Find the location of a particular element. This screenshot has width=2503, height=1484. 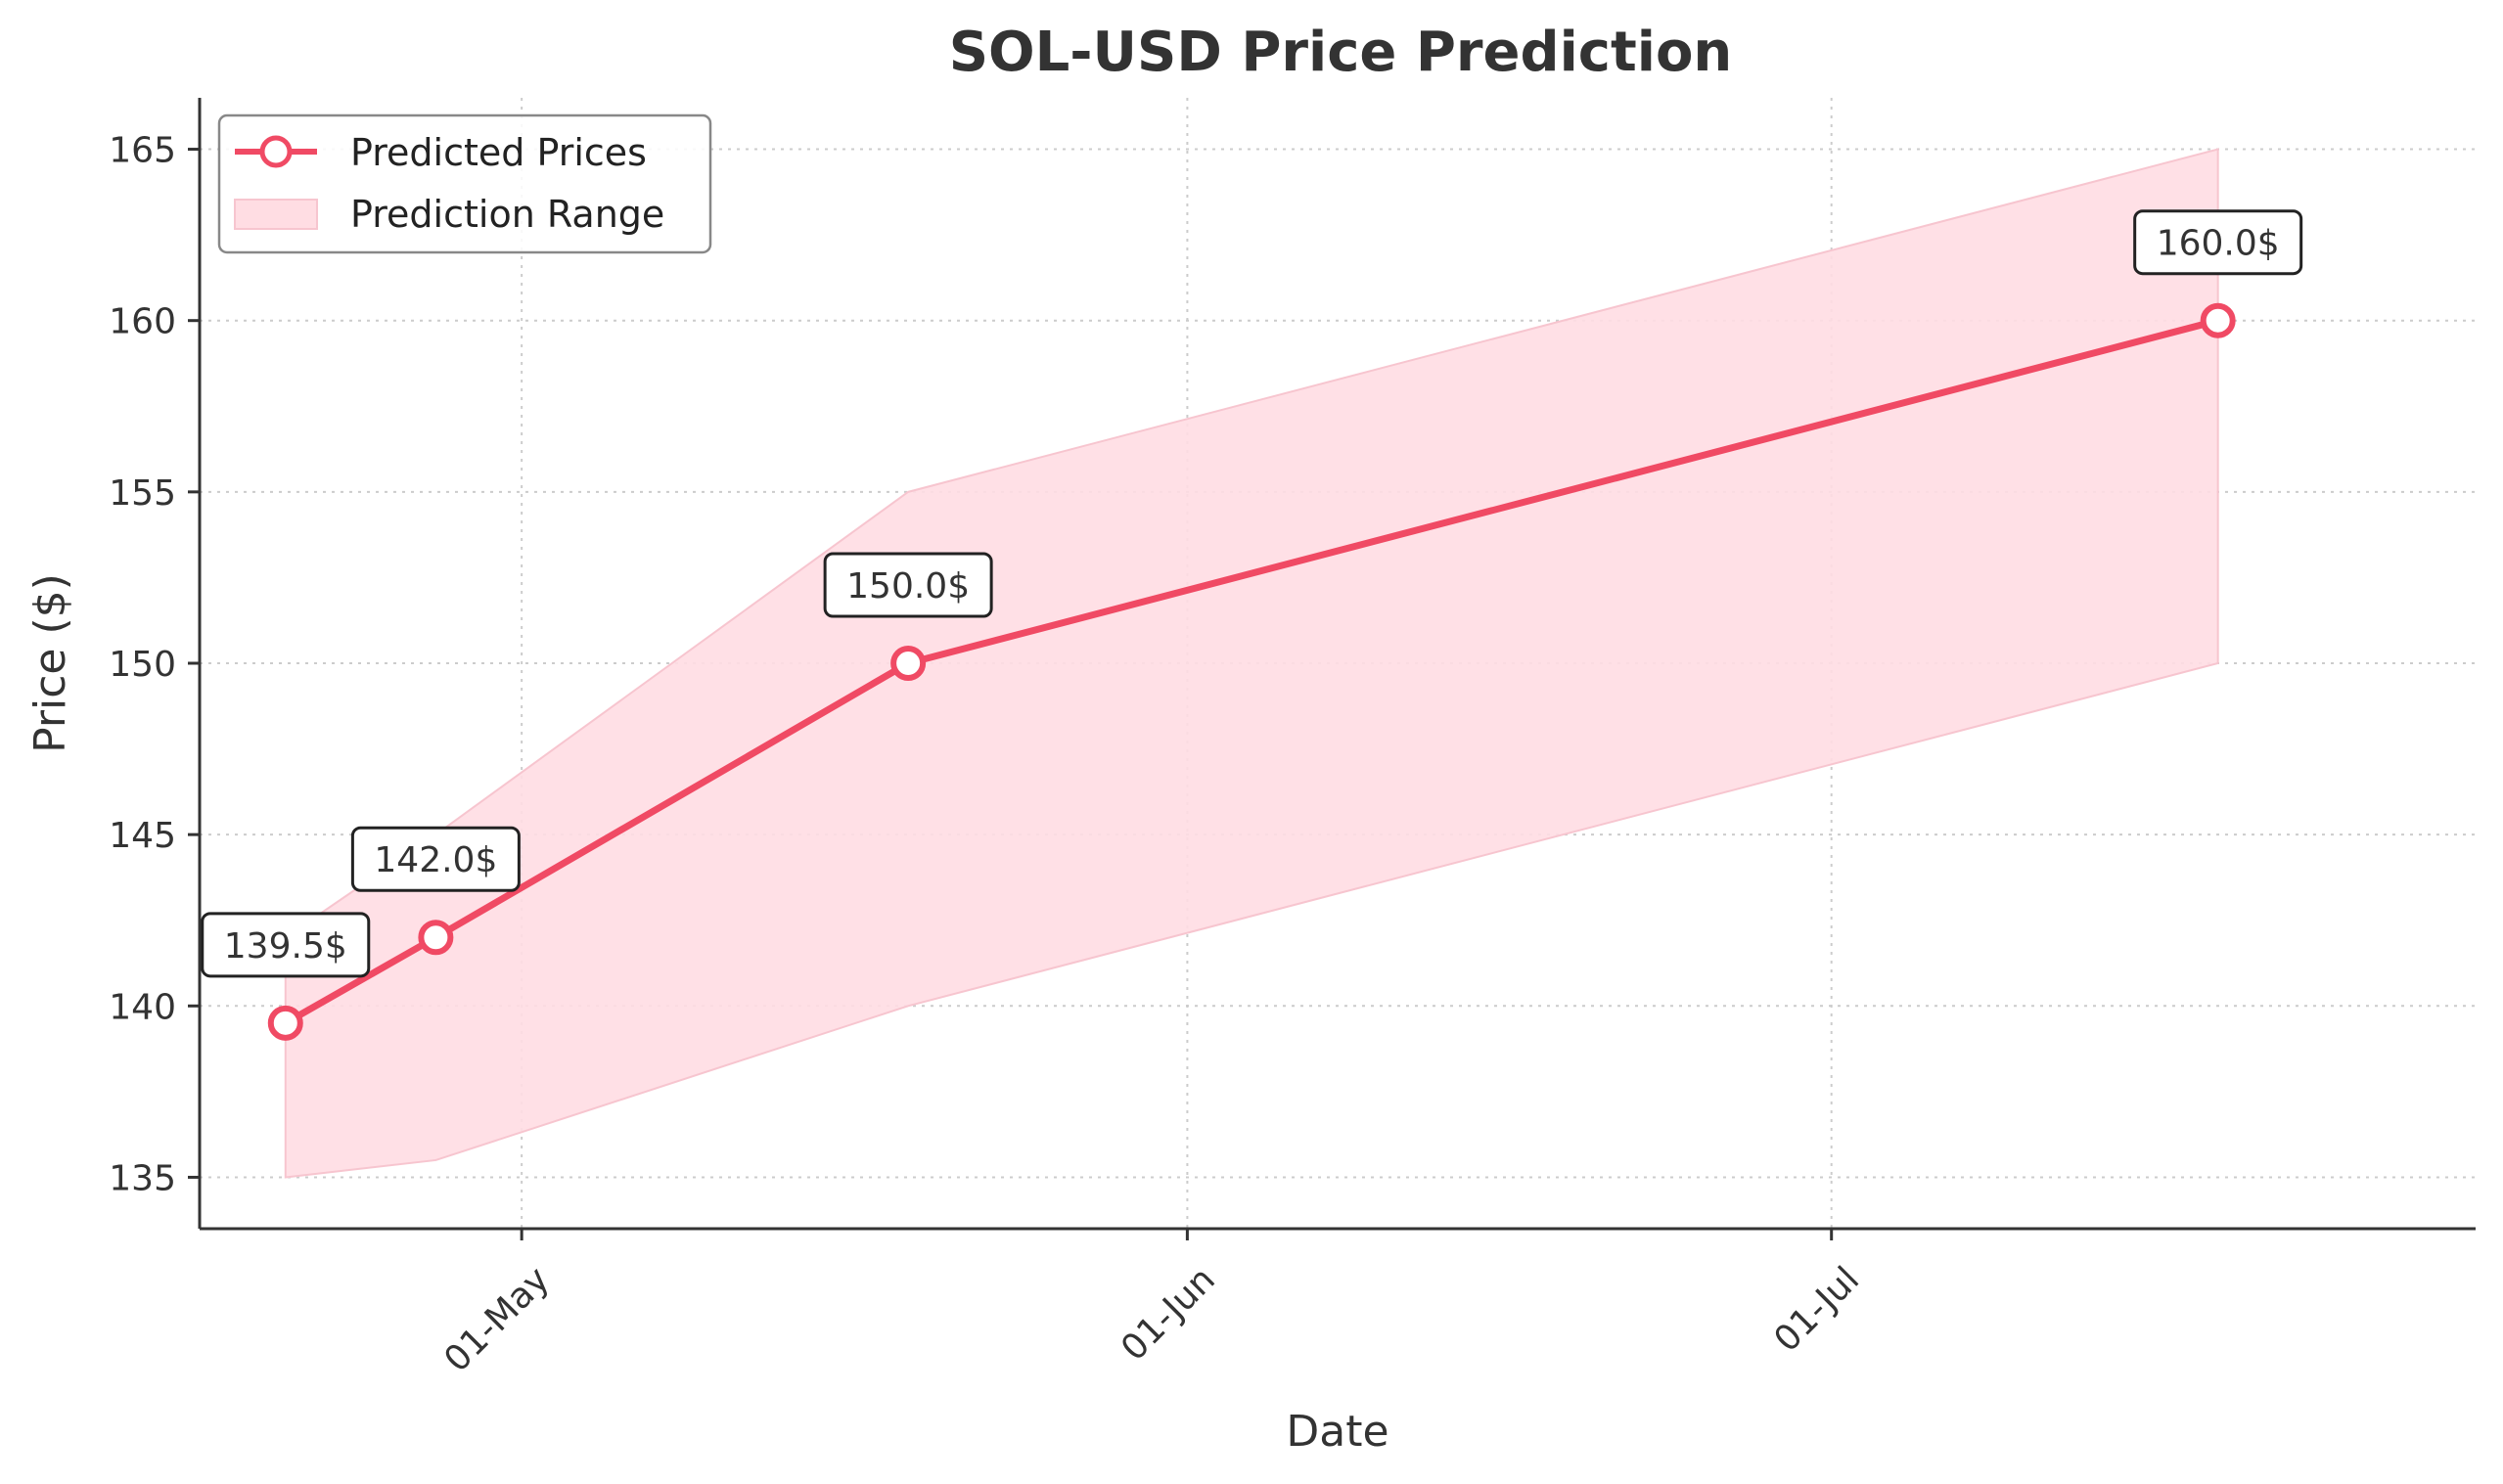

x-ticks: 01-May 01-Jun 01-Jul is located at coordinates (1151, 1304).